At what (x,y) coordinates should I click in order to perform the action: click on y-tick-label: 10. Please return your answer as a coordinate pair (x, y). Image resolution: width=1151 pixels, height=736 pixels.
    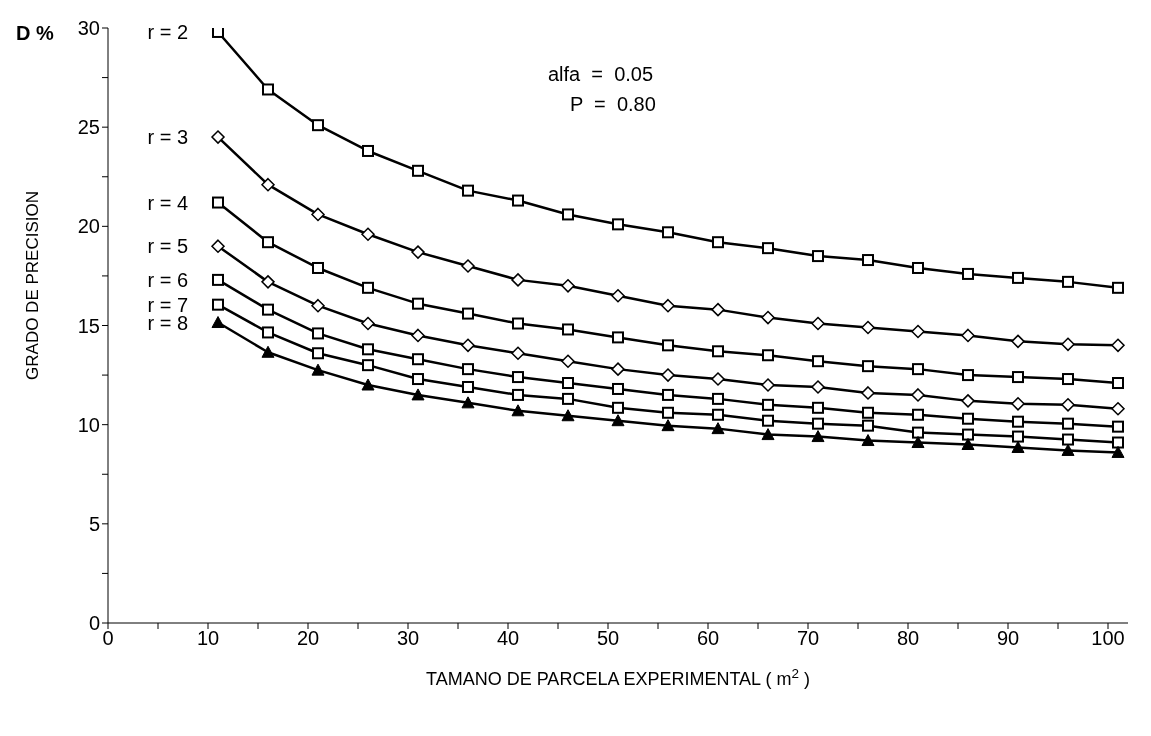
    Looking at the image, I should click on (88, 424).